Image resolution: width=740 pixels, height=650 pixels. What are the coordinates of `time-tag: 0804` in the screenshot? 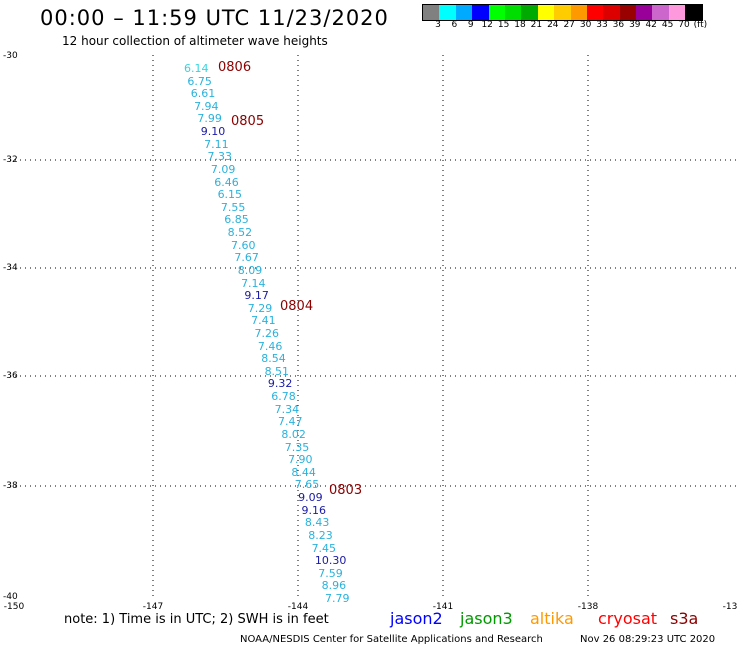 It's located at (297, 306).